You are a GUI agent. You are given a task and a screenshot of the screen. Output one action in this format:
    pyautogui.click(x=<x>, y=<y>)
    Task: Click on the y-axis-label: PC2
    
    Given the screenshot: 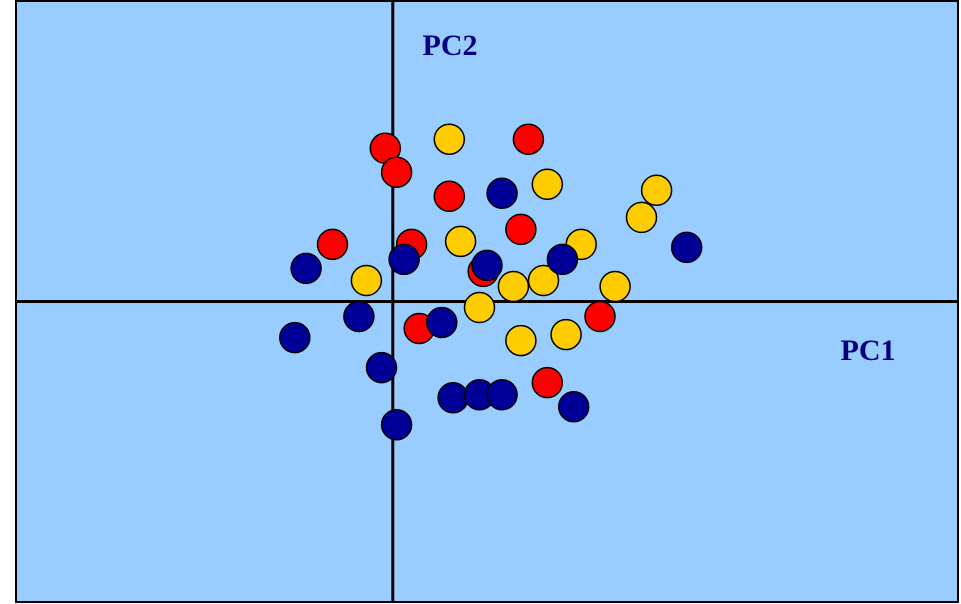 What is the action you would take?
    pyautogui.click(x=450, y=45)
    